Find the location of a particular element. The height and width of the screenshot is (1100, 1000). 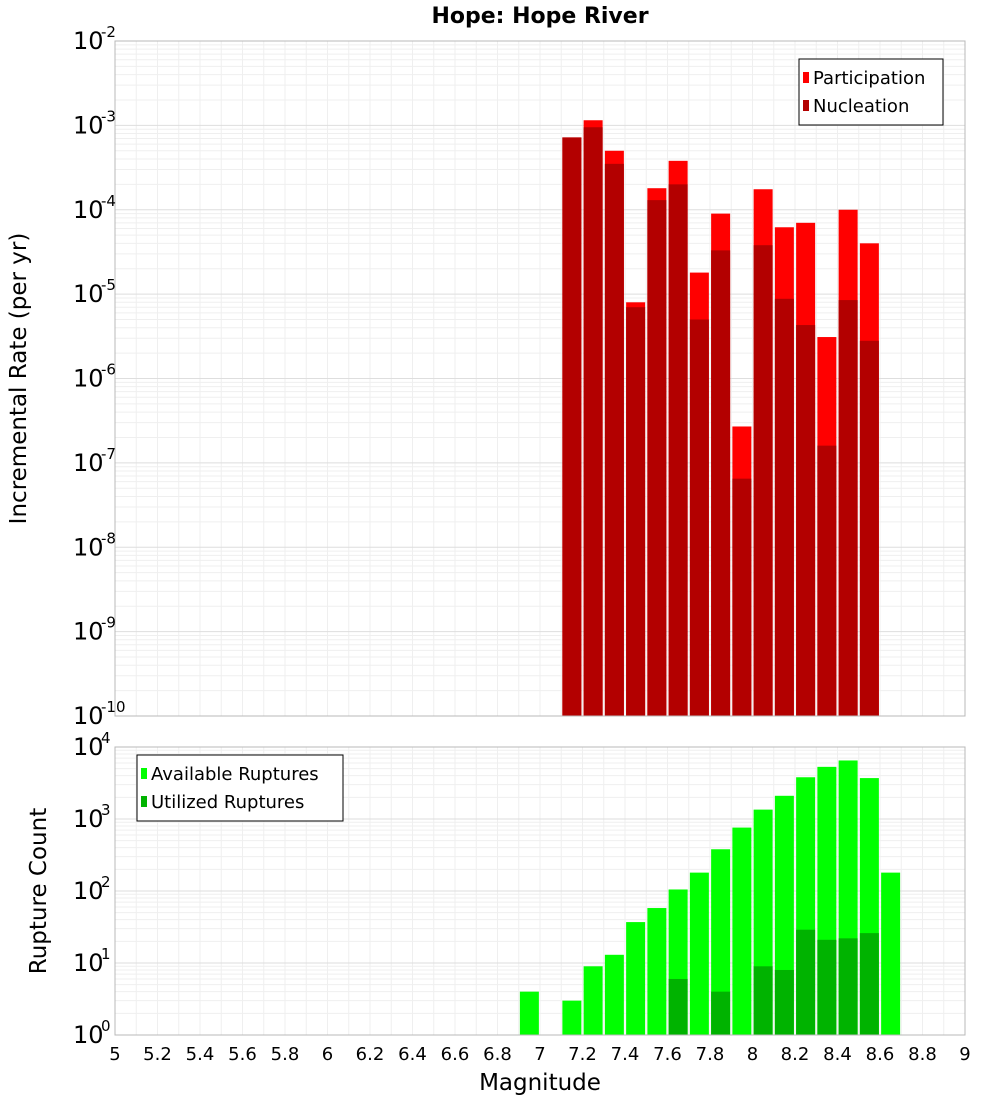

x-tick-label: 7.6 is located at coordinates (667, 1054).